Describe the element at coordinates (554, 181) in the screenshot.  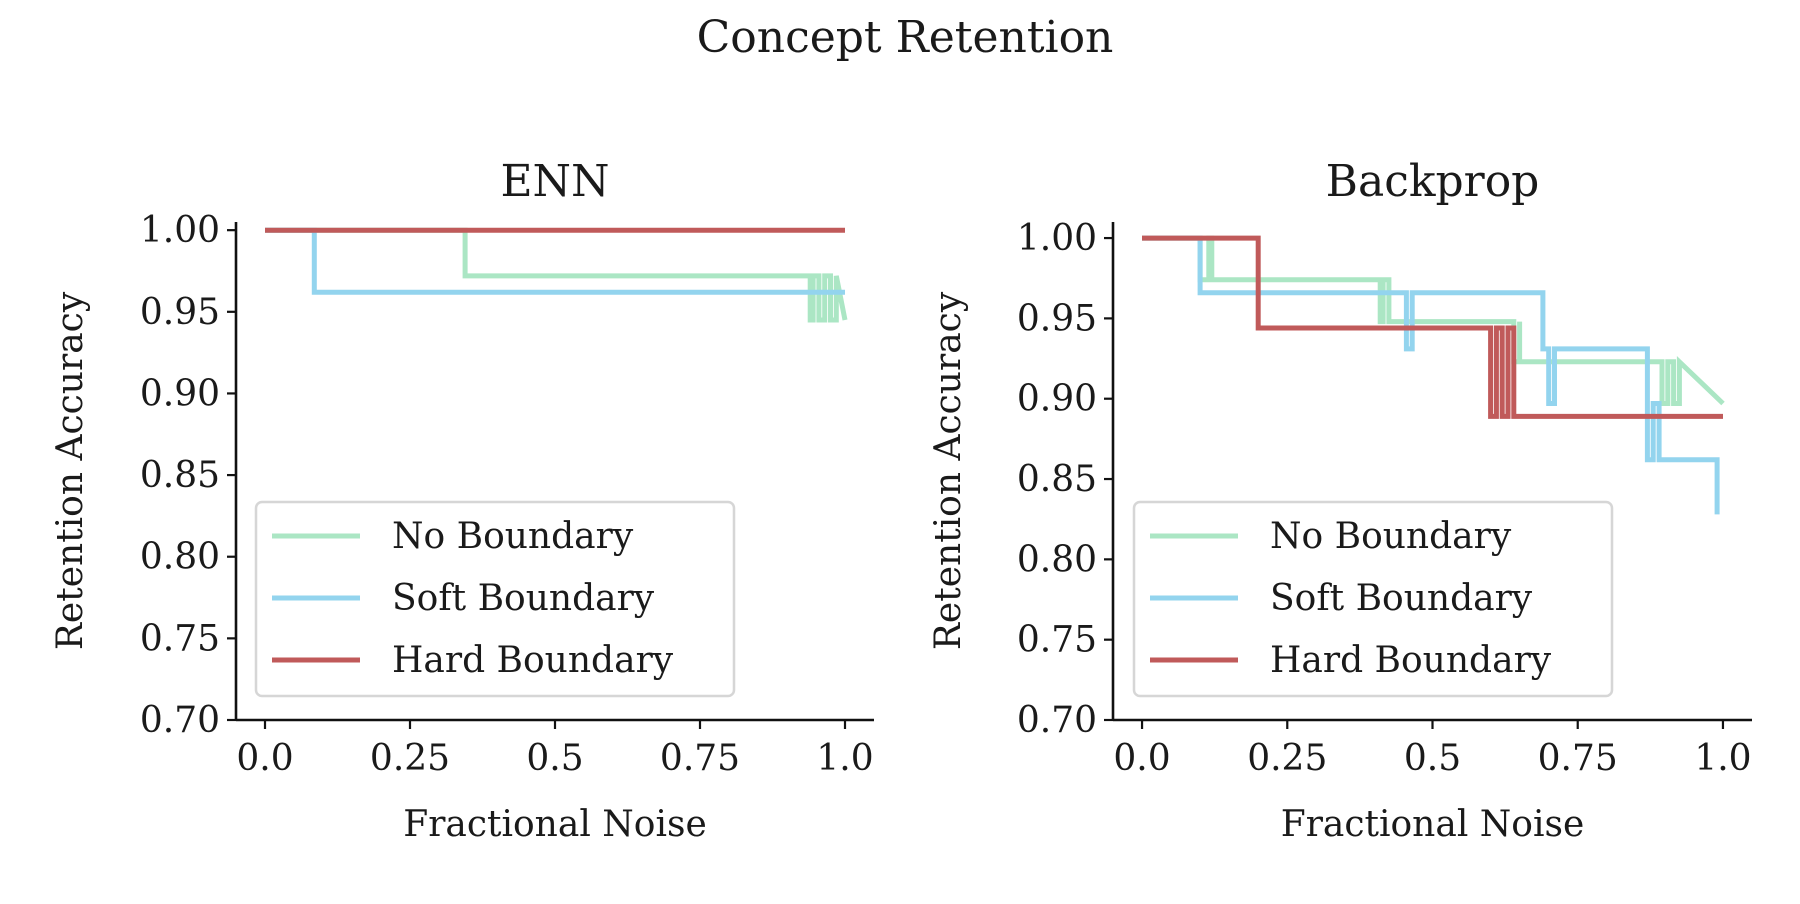
I see `panel-title: ENN` at that location.